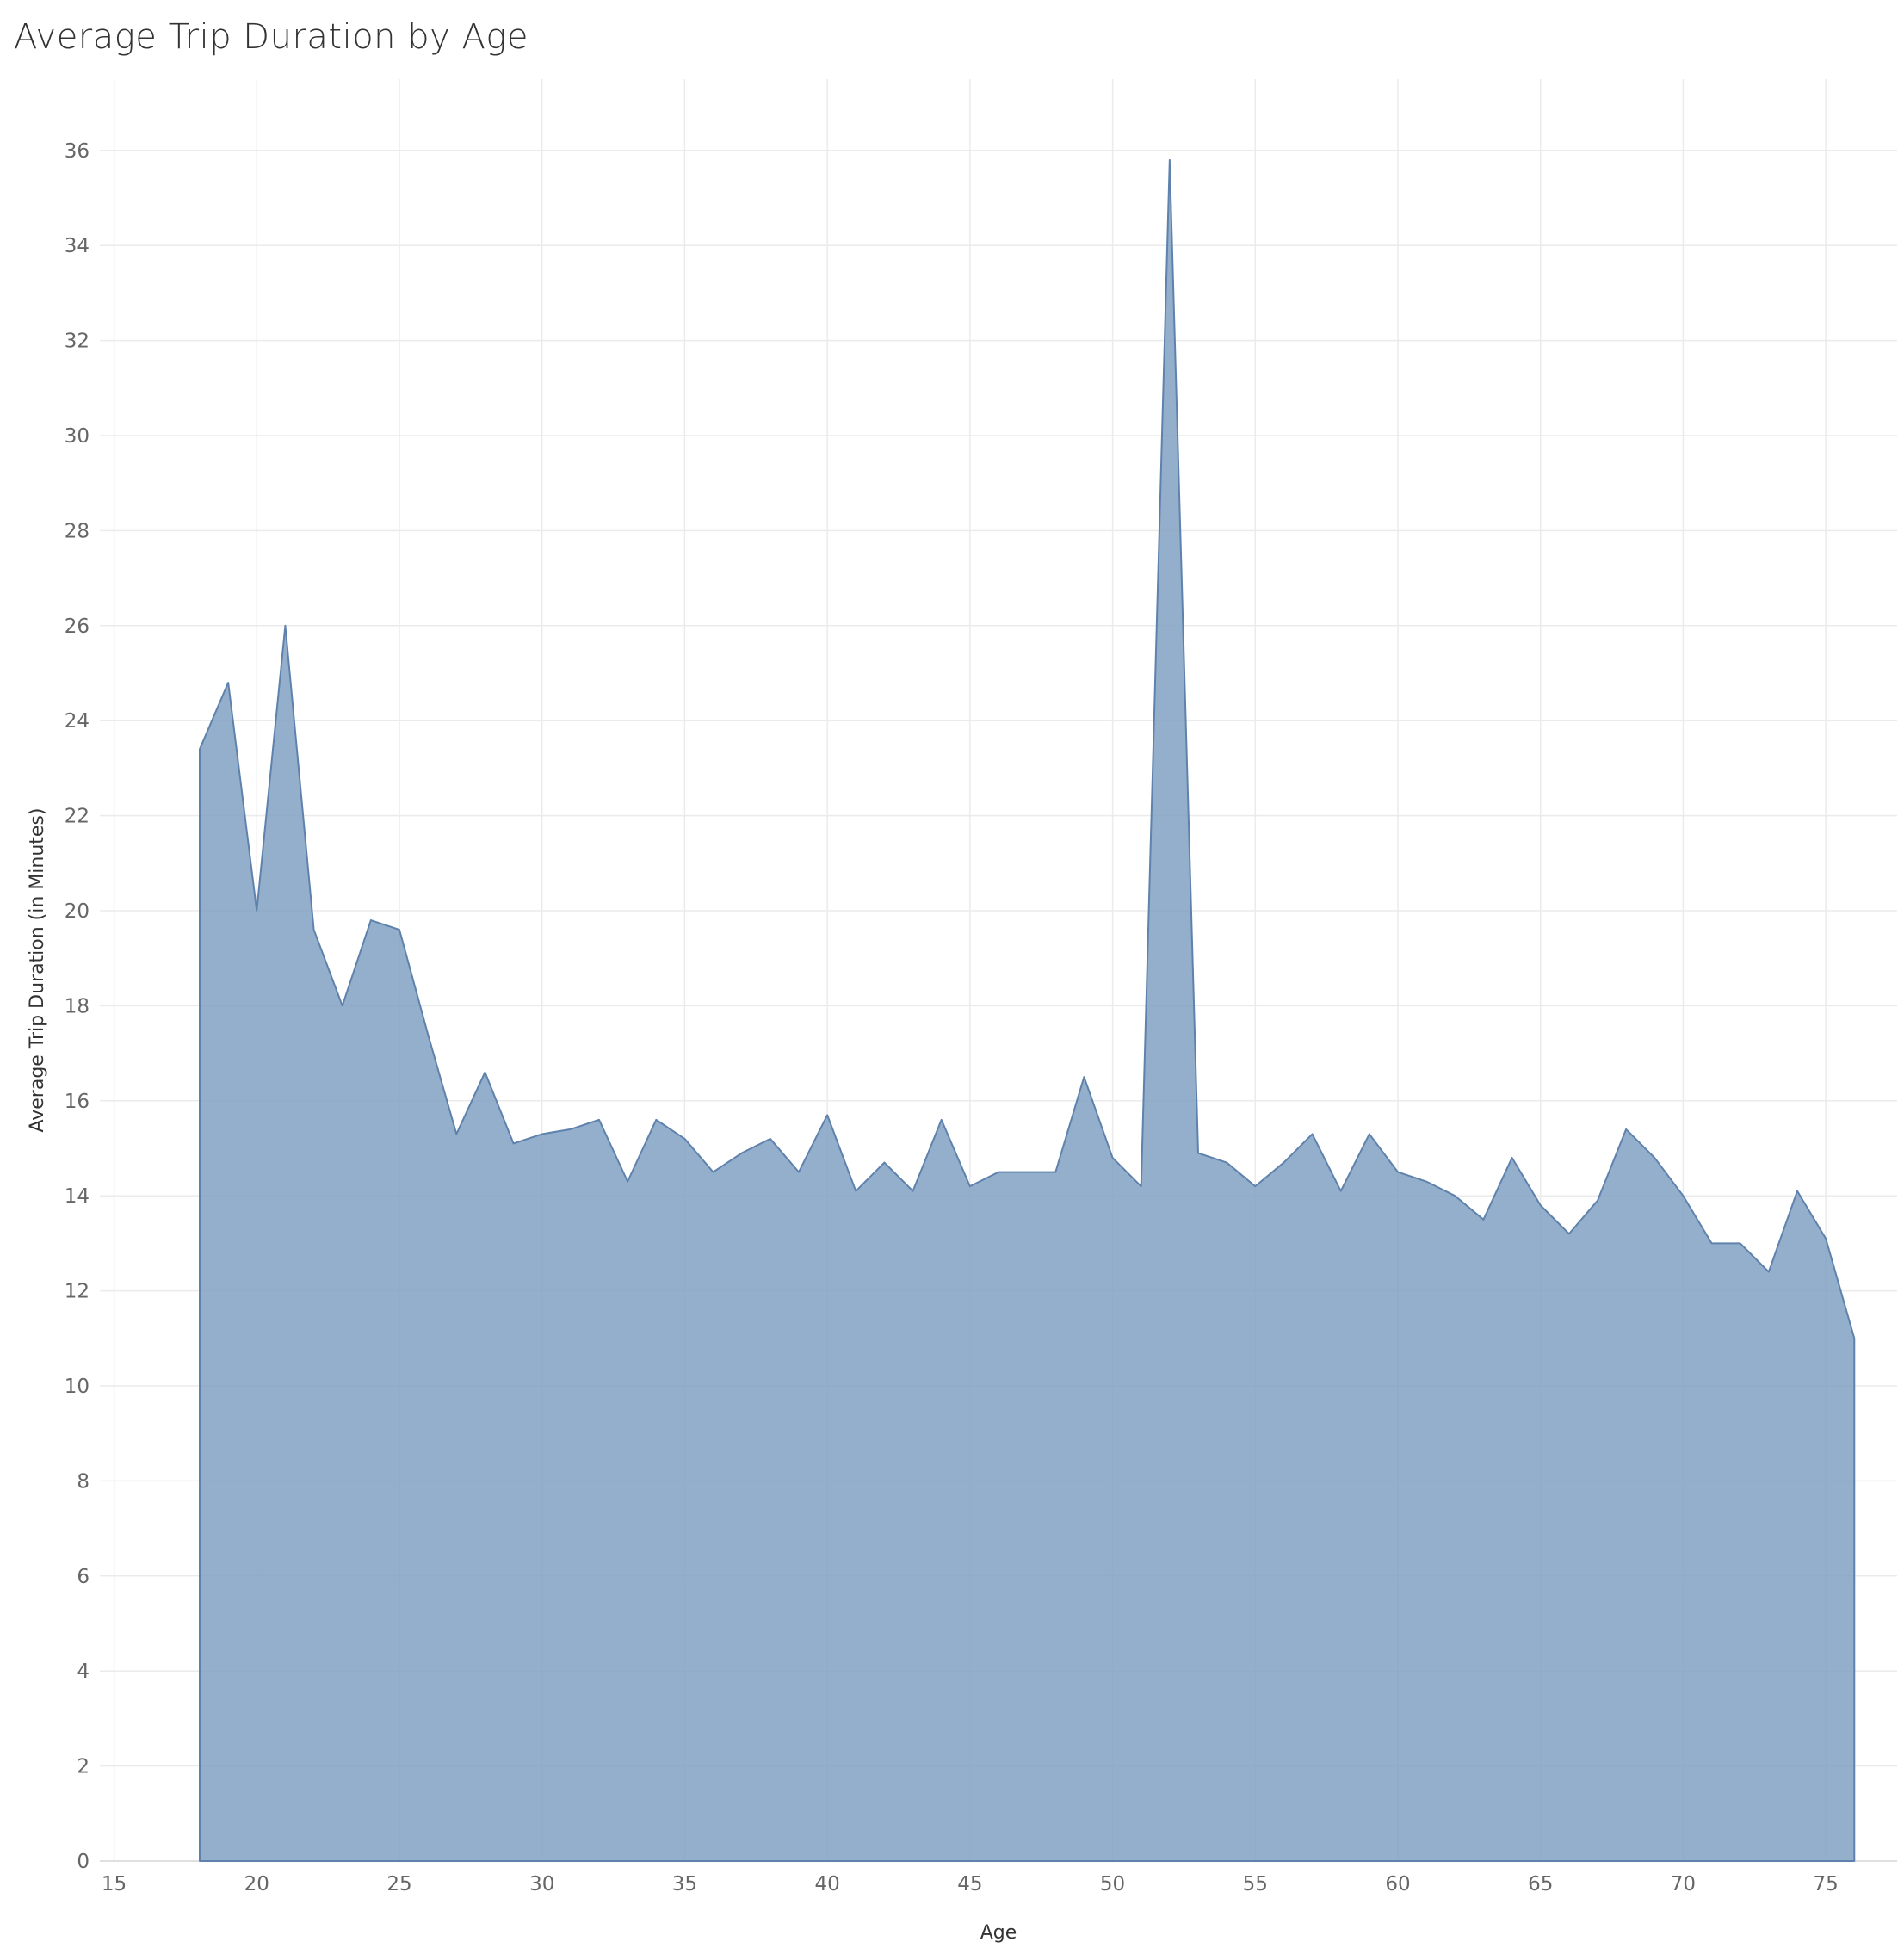 This screenshot has height=1954, width=1904. Describe the element at coordinates (84, 1767) in the screenshot. I see `y-tick-label: 2` at that location.